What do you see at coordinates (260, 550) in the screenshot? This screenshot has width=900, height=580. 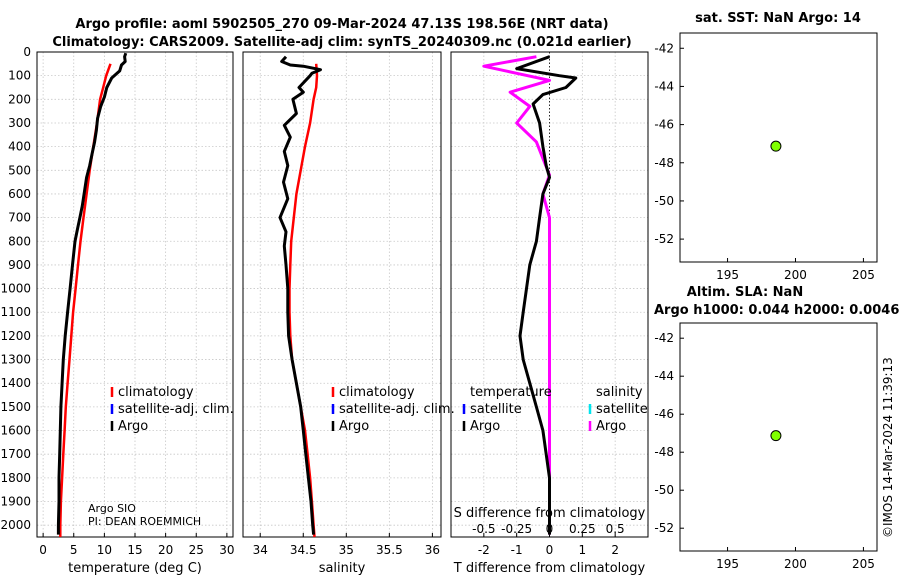 I see `salinity-xtick-label: 34` at bounding box center [260, 550].